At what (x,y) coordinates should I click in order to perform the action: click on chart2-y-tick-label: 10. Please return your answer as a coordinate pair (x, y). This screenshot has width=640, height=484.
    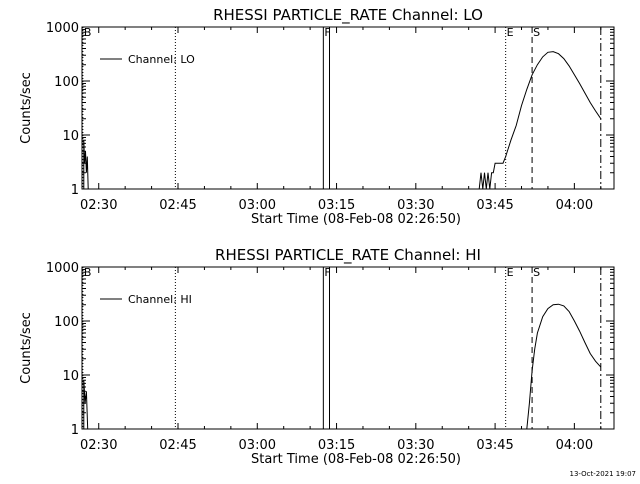
    Looking at the image, I should click on (70, 376).